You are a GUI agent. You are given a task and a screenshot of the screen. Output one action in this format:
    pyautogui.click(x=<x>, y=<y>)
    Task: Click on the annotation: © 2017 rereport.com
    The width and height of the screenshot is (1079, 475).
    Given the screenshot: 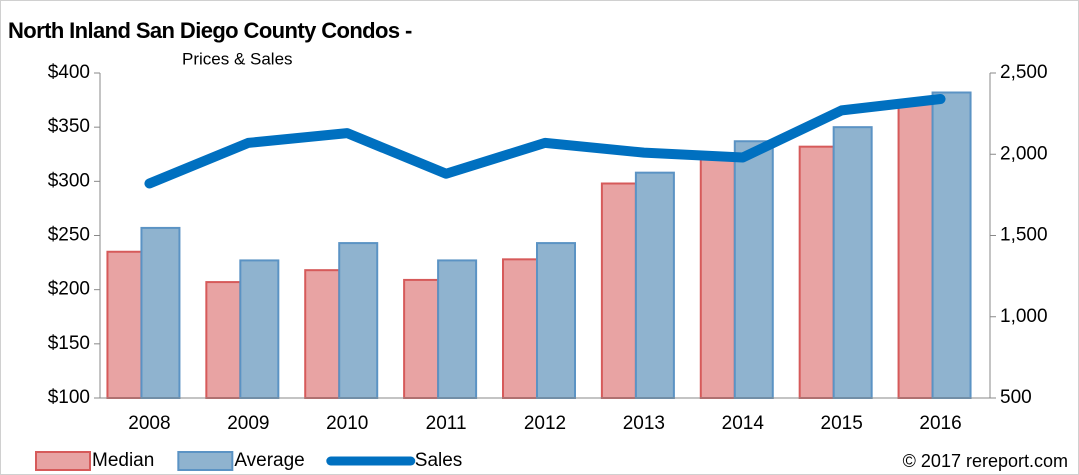 What is the action you would take?
    pyautogui.click(x=985, y=461)
    